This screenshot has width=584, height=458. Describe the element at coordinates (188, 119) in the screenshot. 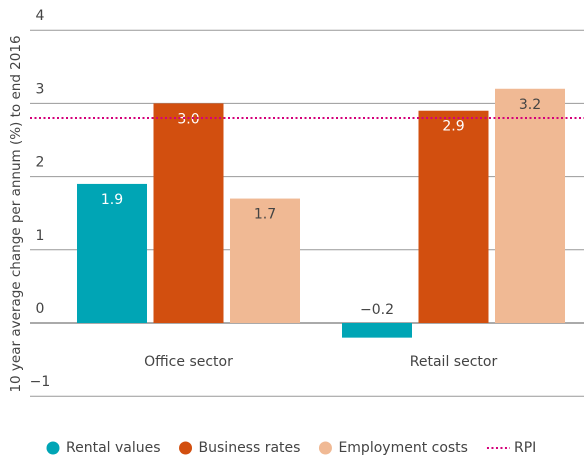

I see `data-label: 3.0` at that location.